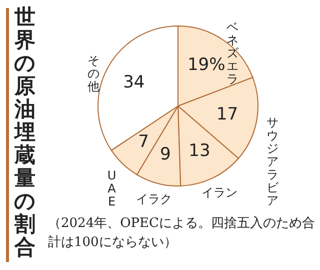 Image resolution: width=320 pixels, height=270 pixels. Describe the element at coordinates (206, 64) in the screenshot. I see `data-label: 19%` at that location.